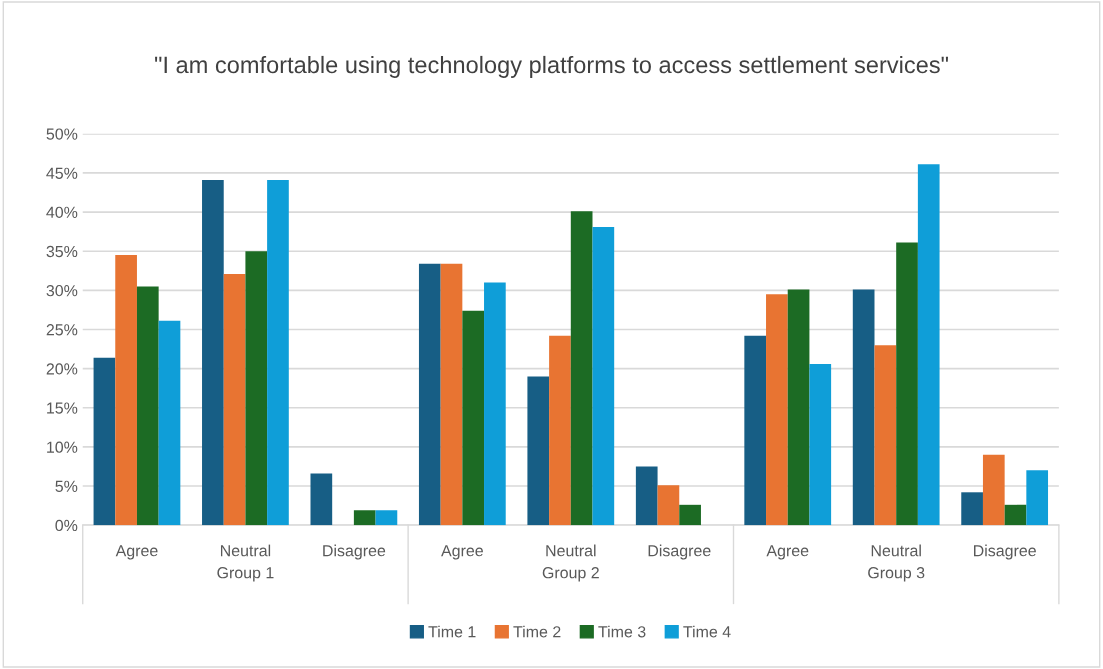 The width and height of the screenshot is (1103, 669). Describe the element at coordinates (245, 574) in the screenshot. I see `text: Group 1` at that location.